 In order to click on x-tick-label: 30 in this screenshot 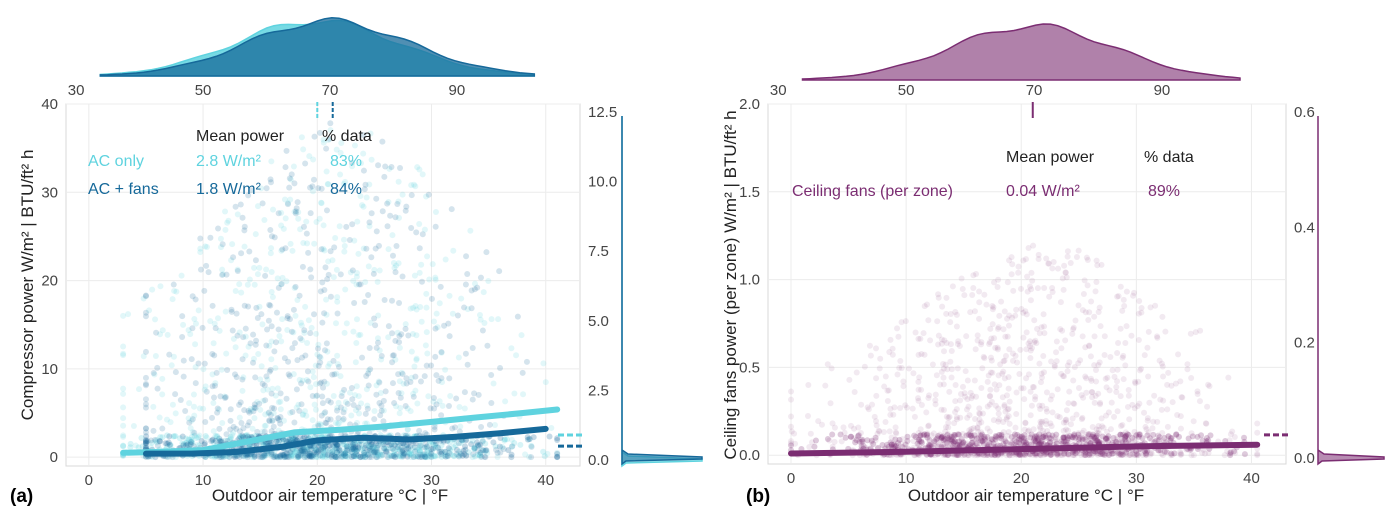, I will do `click(1136, 478)`.